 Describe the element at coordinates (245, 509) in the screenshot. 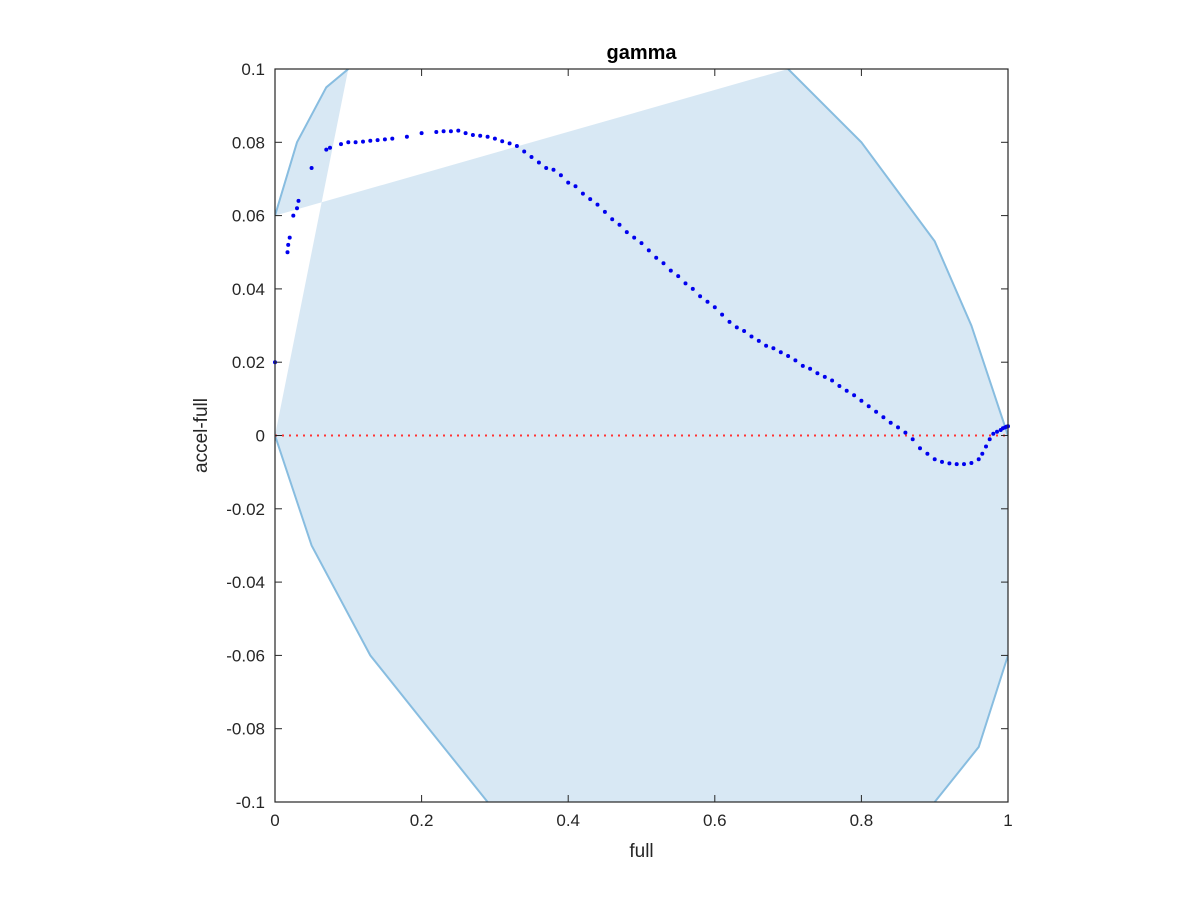

I see `y-tick-label: -0.02` at that location.